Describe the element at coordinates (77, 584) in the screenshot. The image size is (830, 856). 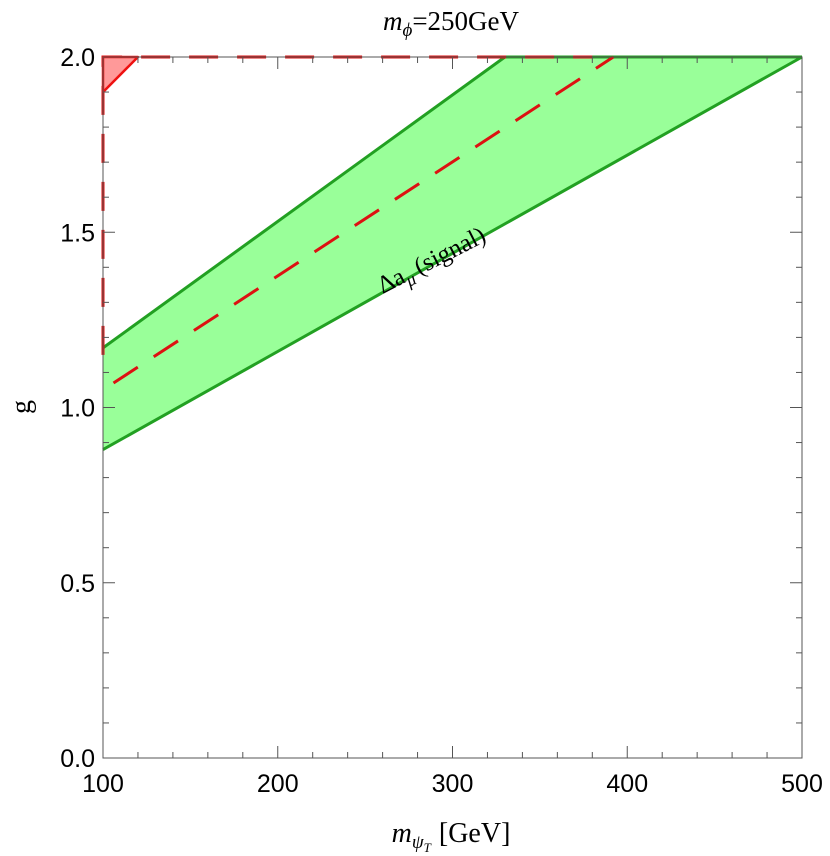
I see `y-tick-label-1: 0.5` at that location.